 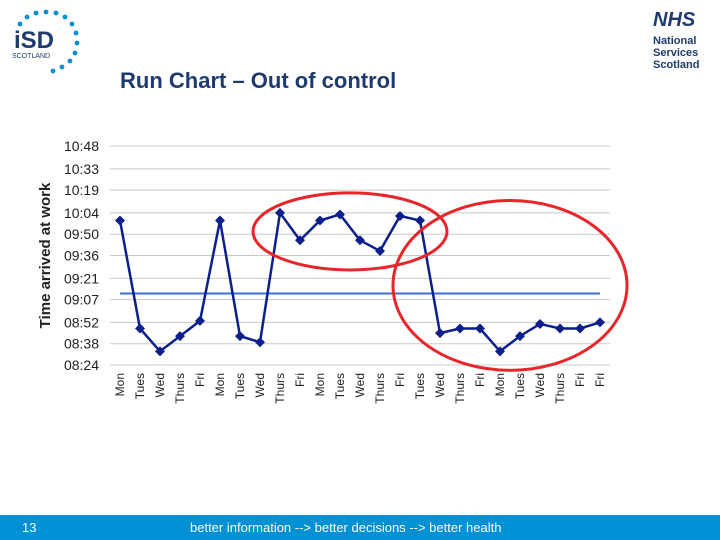 What do you see at coordinates (34, 40) in the screenshot?
I see `isd-logo-letters: iSD` at bounding box center [34, 40].